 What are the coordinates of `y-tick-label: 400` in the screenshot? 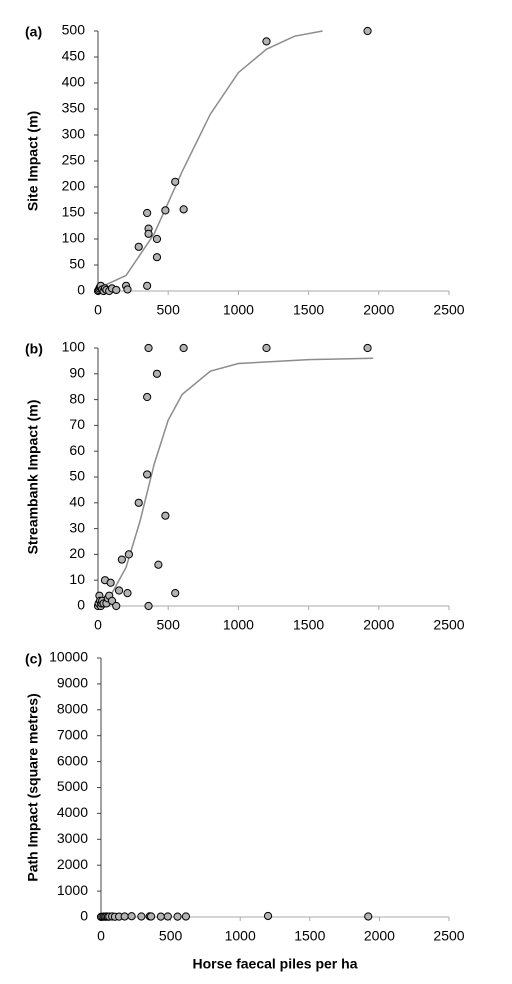 It's located at (74, 82).